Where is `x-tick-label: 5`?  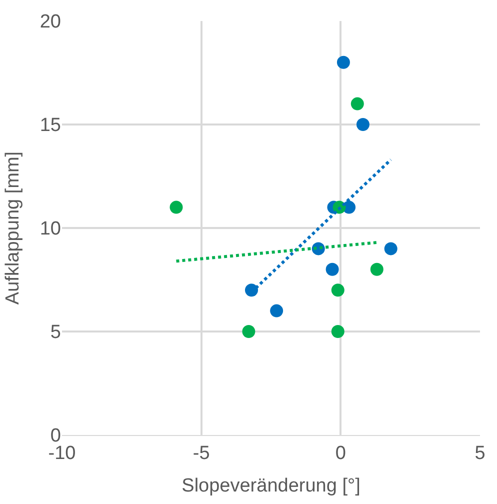
x-tick-label: 5 is located at coordinates (480, 453).